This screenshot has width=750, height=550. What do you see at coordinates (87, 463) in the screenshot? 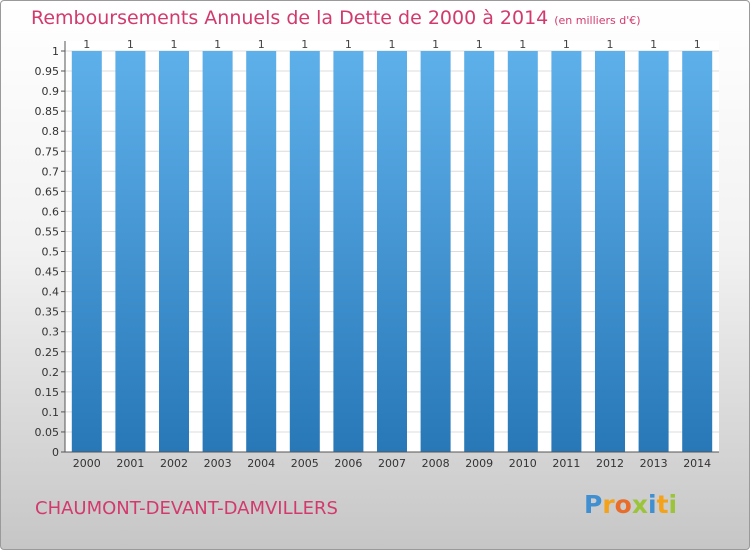
I see `x-tick-label: 2000` at bounding box center [87, 463].